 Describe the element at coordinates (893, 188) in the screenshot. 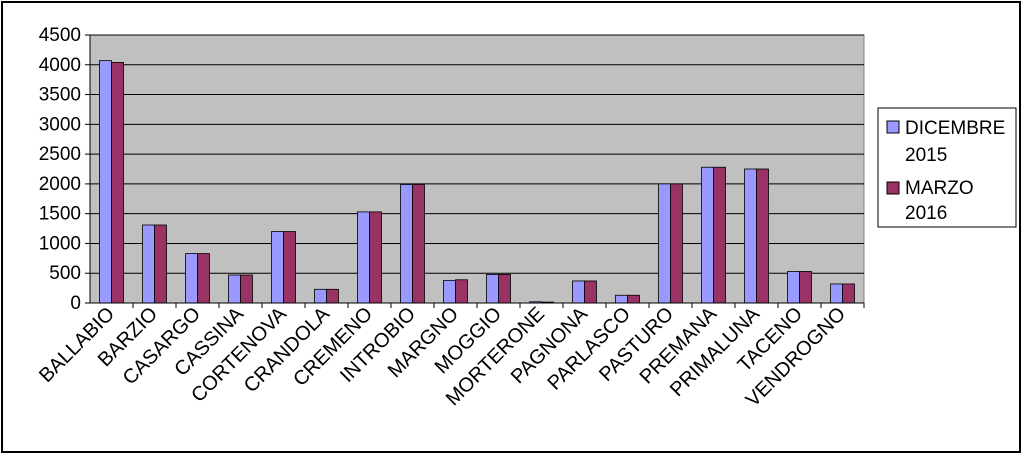

I see `legend-swatch-marzo-2016` at that location.